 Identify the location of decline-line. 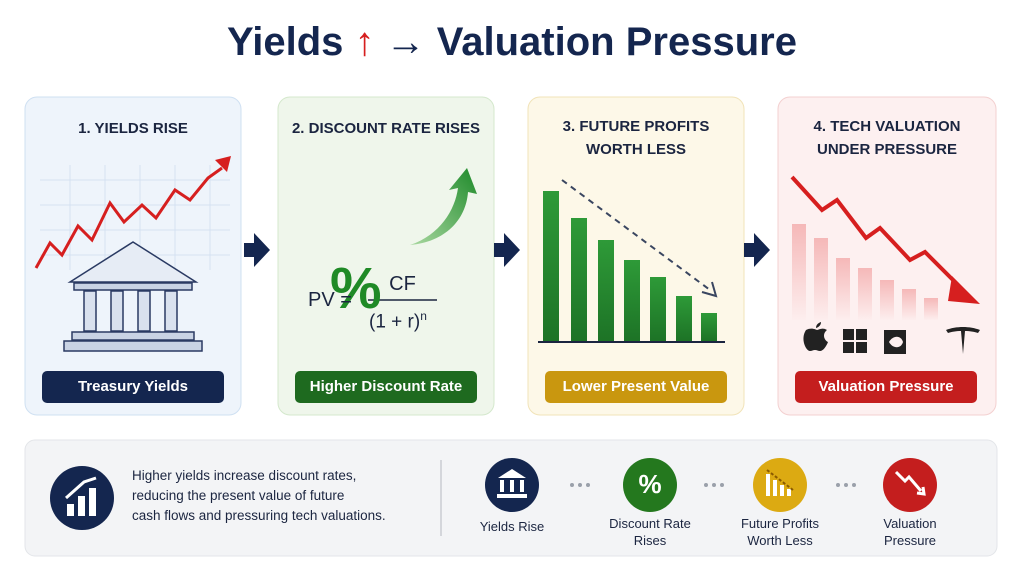
(875, 231).